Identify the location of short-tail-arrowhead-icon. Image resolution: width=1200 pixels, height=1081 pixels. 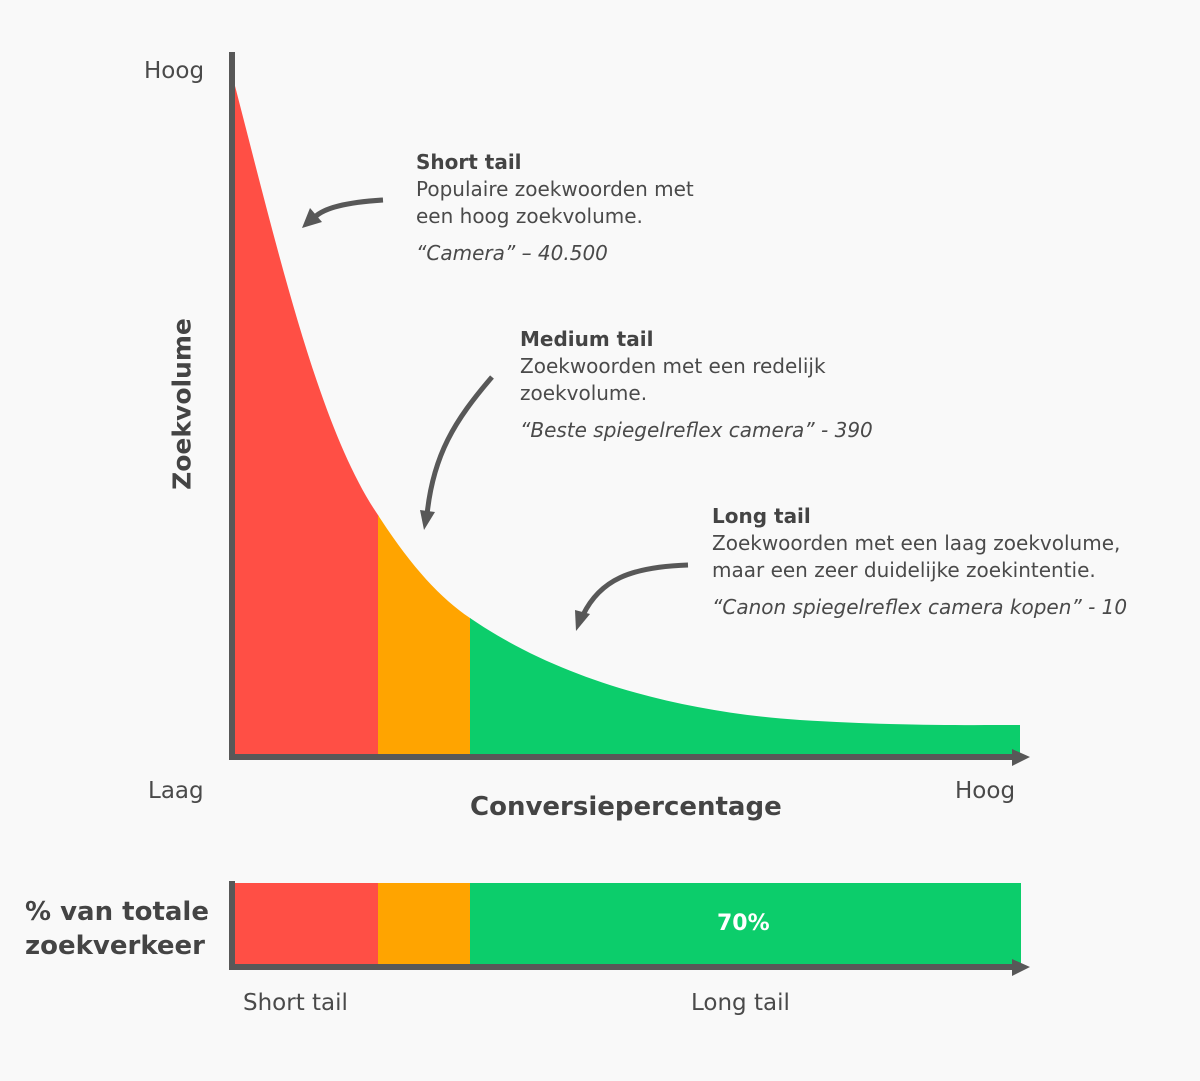
(312, 218).